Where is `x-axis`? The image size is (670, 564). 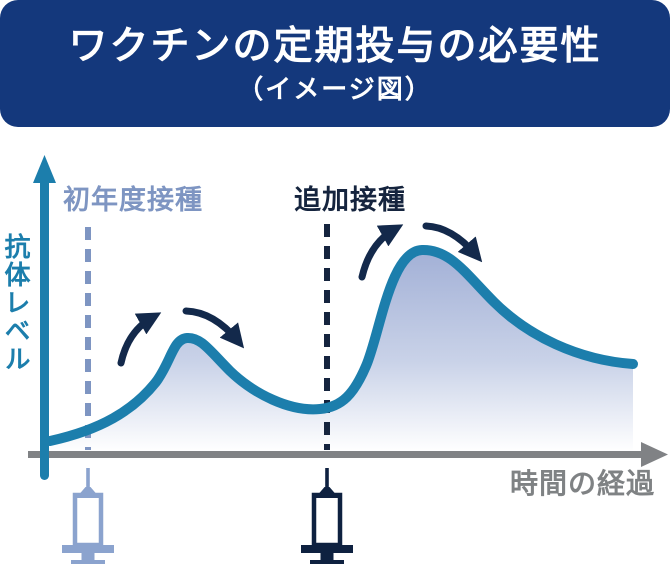
x-axis is located at coordinates (348, 454).